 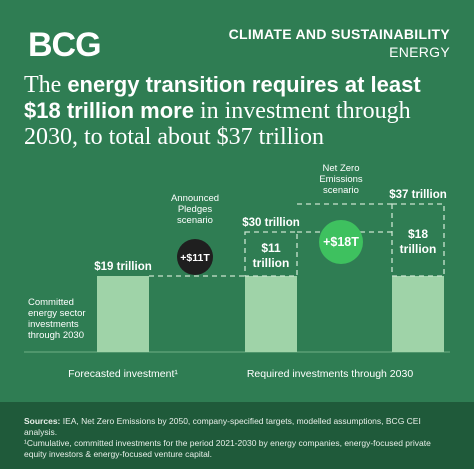 I want to click on increment-label-announced: $11, so click(x=271, y=248).